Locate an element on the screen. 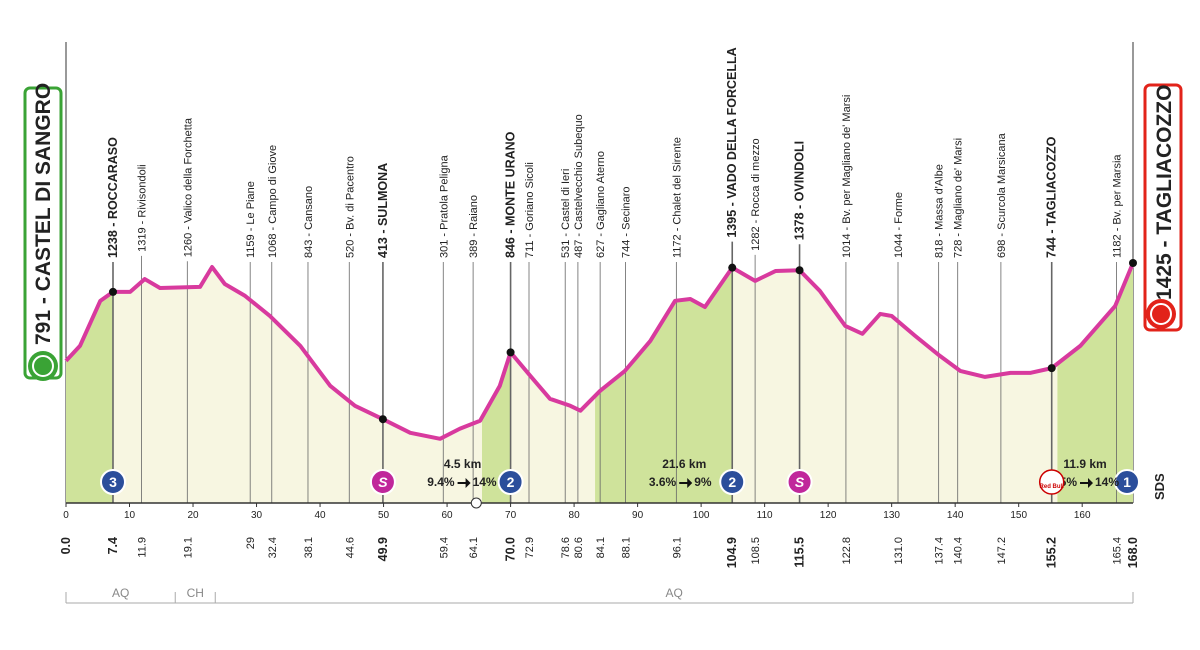 The height and width of the screenshot is (650, 1200). km-label: 0.0 is located at coordinates (66, 545).